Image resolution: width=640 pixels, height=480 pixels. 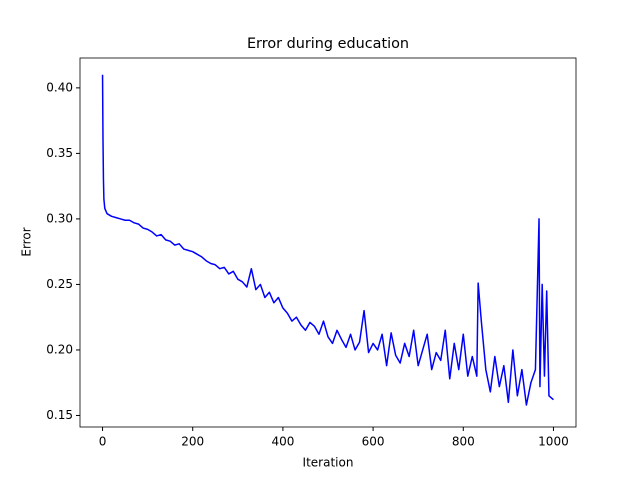 What do you see at coordinates (463, 442) in the screenshot?
I see `x-tick-label: 800` at bounding box center [463, 442].